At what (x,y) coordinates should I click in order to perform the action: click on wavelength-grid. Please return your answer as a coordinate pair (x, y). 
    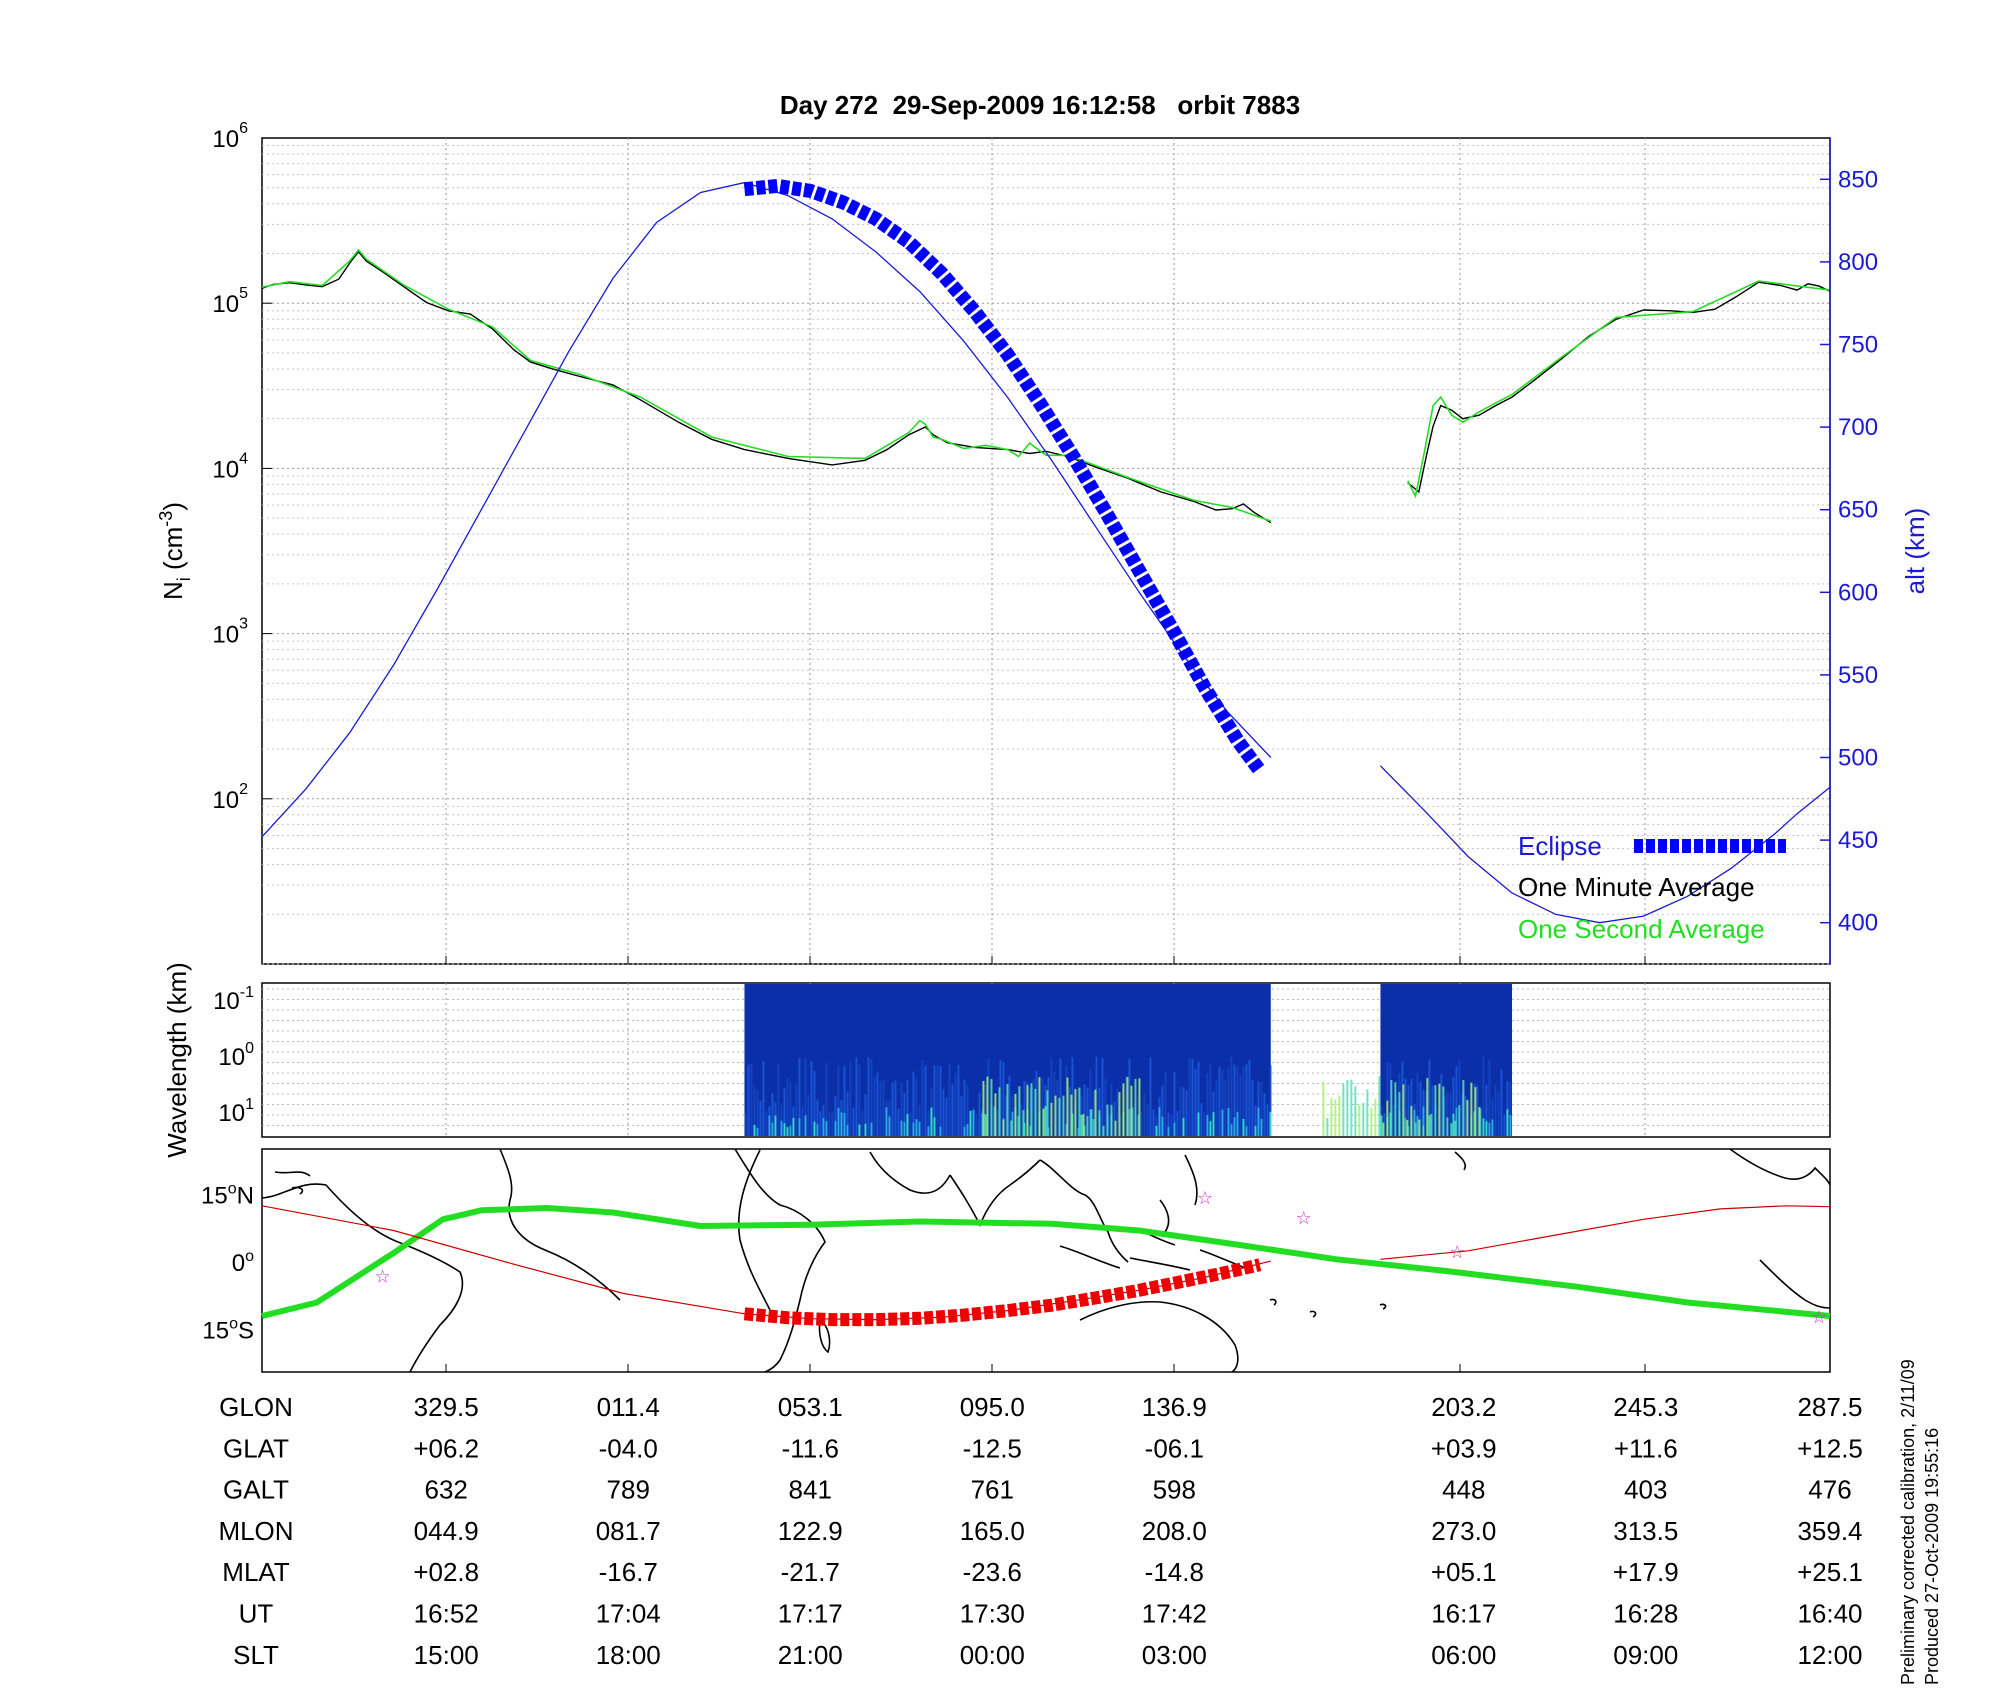
    Looking at the image, I should click on (1046, 1060).